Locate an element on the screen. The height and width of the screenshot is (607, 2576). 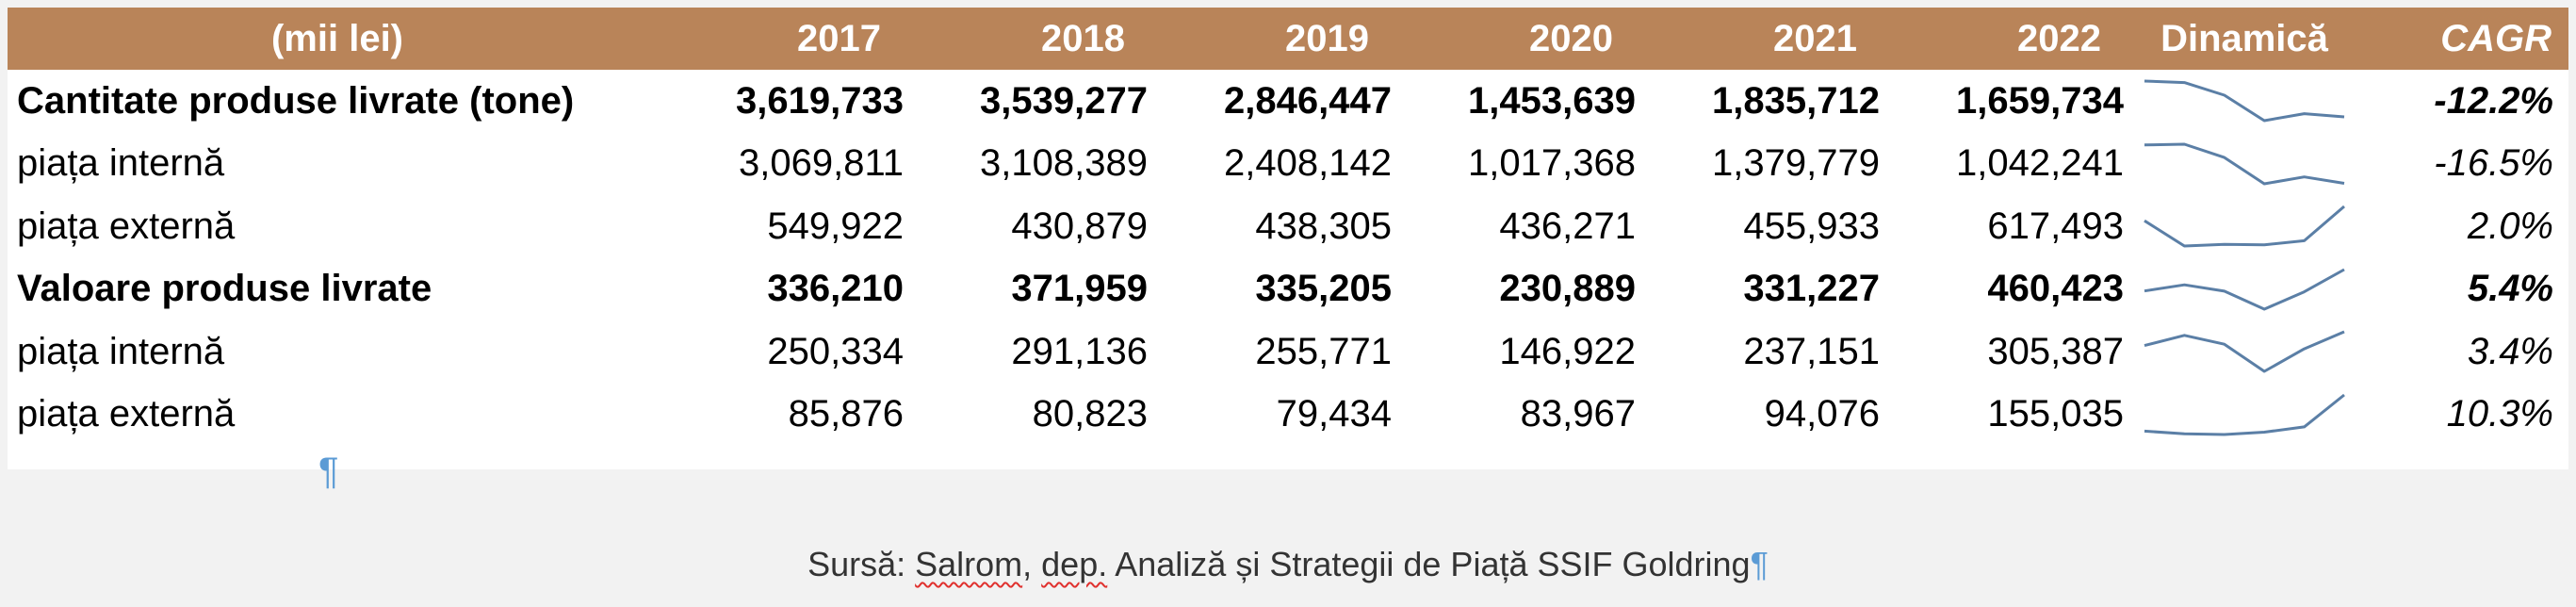
header-cagr: CAGR is located at coordinates (2496, 38).